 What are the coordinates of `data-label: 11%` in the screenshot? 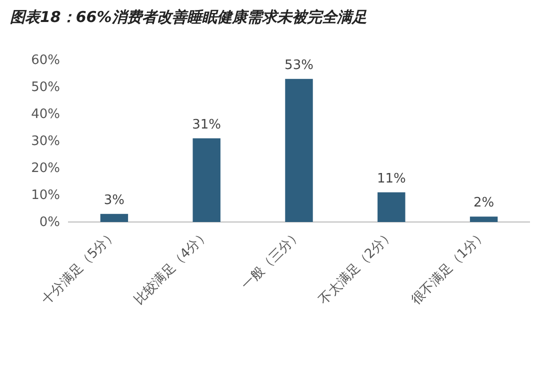 It's located at (391, 178).